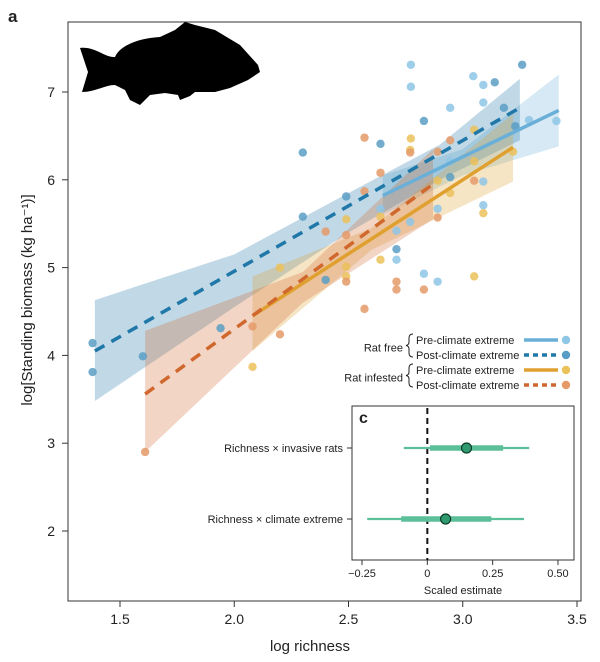 The height and width of the screenshot is (662, 600). What do you see at coordinates (310, 646) in the screenshot?
I see `x-axis-label: log richness` at bounding box center [310, 646].